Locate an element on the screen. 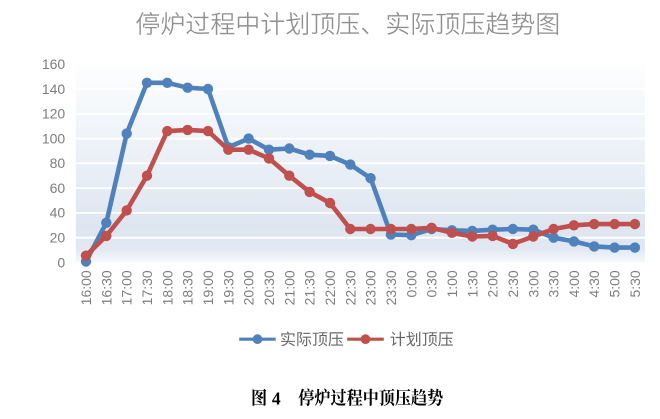 This screenshot has height=419, width=660. svg-text: 0:00 is located at coordinates (411, 283).